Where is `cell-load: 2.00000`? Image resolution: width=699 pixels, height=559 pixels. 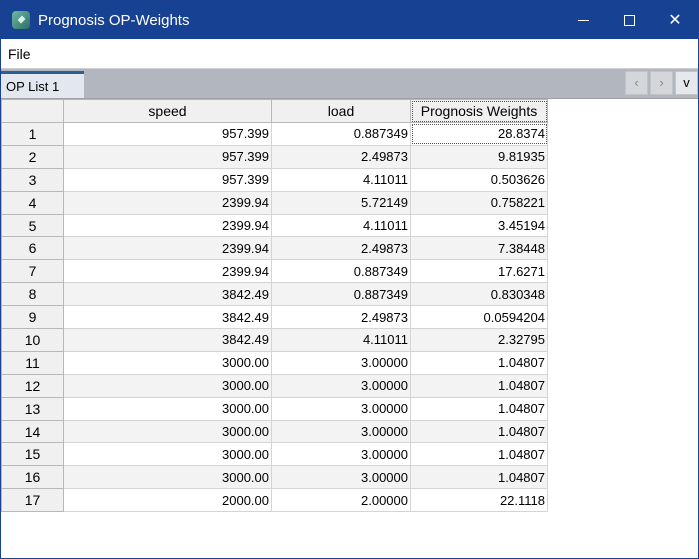 cell-load: 2.00000 is located at coordinates (341, 500).